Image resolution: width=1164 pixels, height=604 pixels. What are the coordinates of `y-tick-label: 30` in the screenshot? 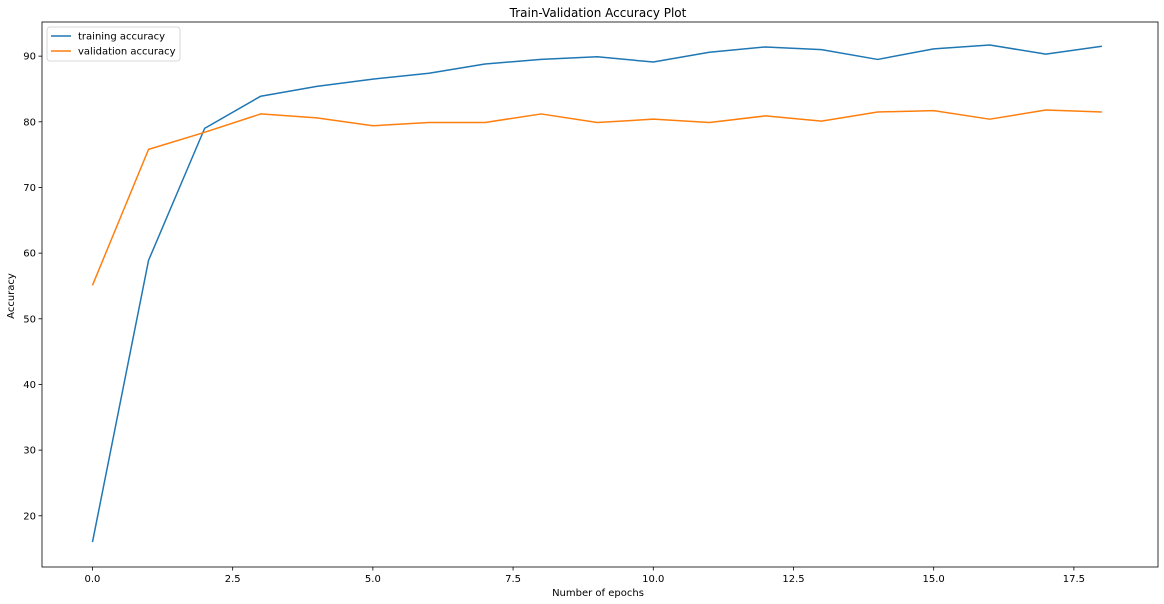 It's located at (29, 451).